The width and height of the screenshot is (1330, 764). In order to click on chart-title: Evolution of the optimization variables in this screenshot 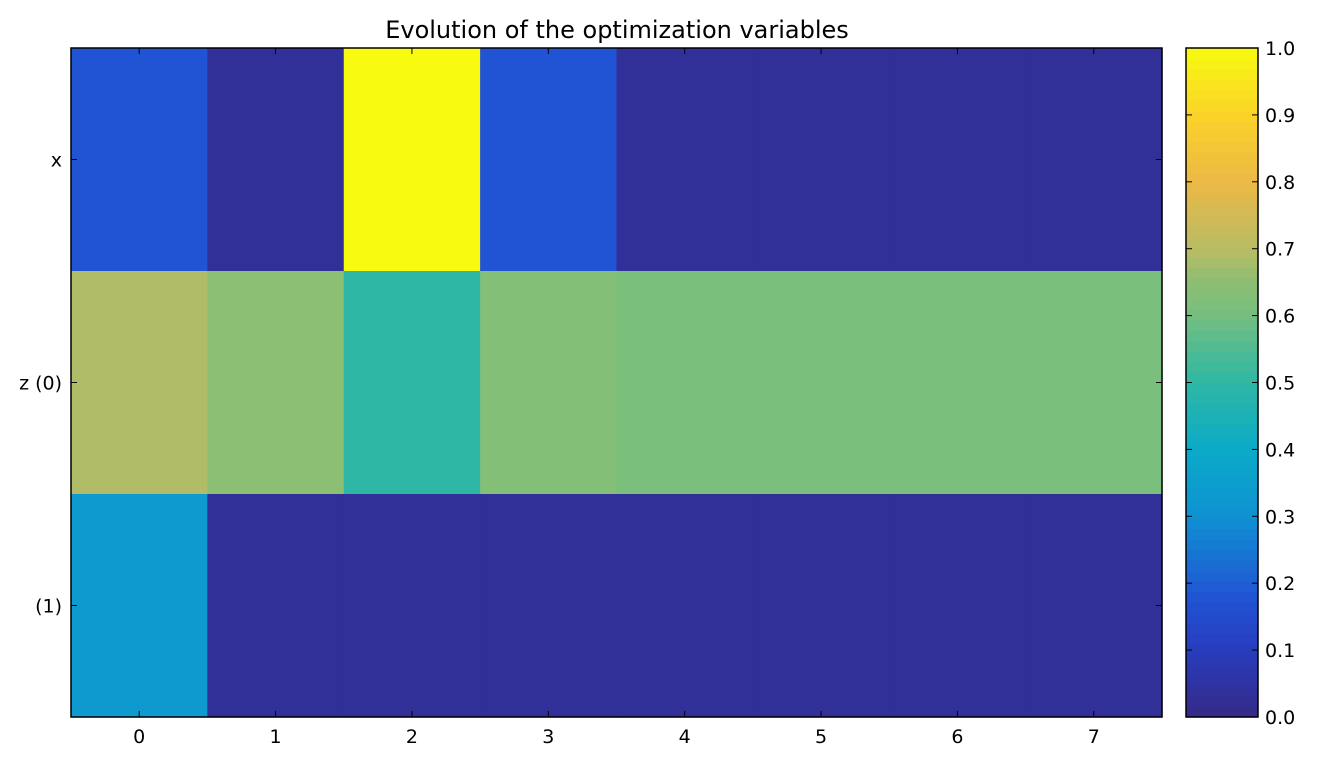, I will do `click(617, 30)`.